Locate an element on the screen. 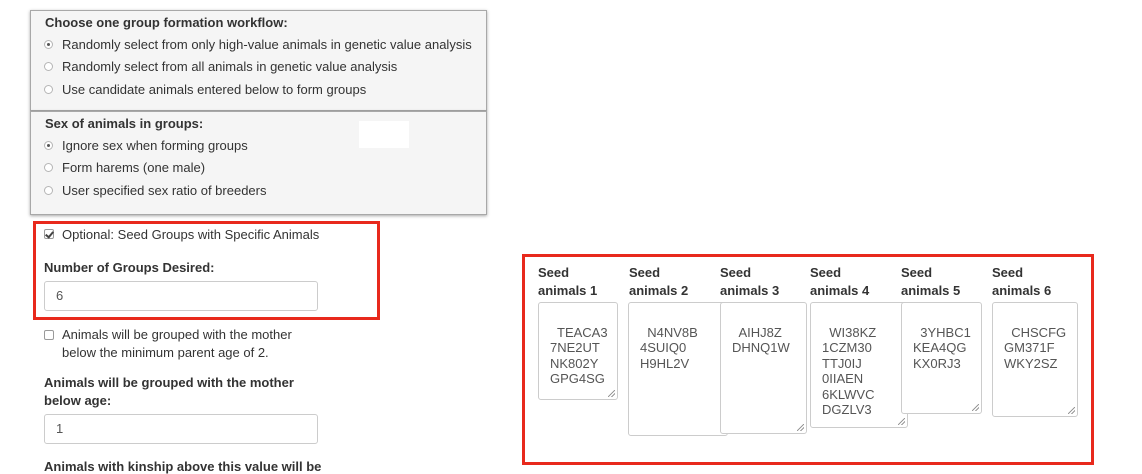  seed-animals-6-textarea: CHSCFG GM371F WKY2SZ is located at coordinates (1035, 359).